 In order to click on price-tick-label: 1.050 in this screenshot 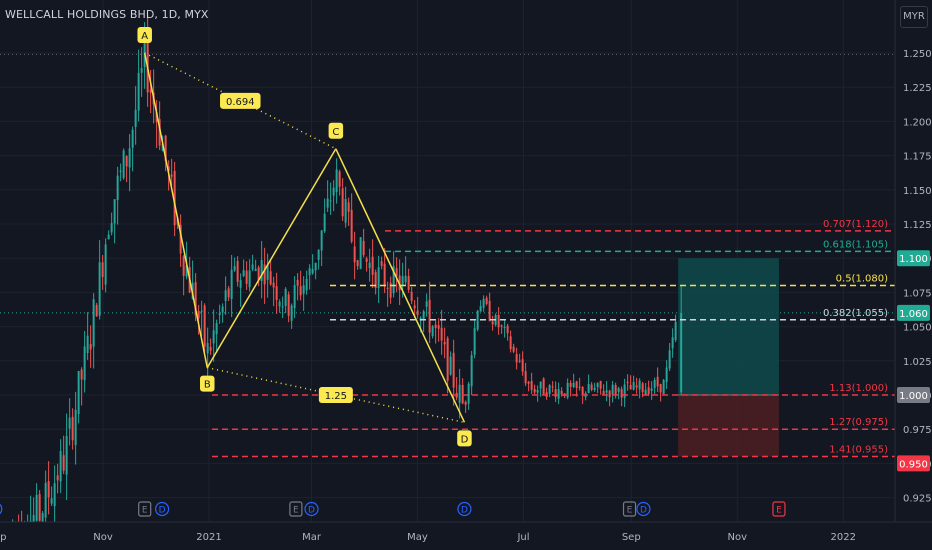, I will do `click(917, 328)`.